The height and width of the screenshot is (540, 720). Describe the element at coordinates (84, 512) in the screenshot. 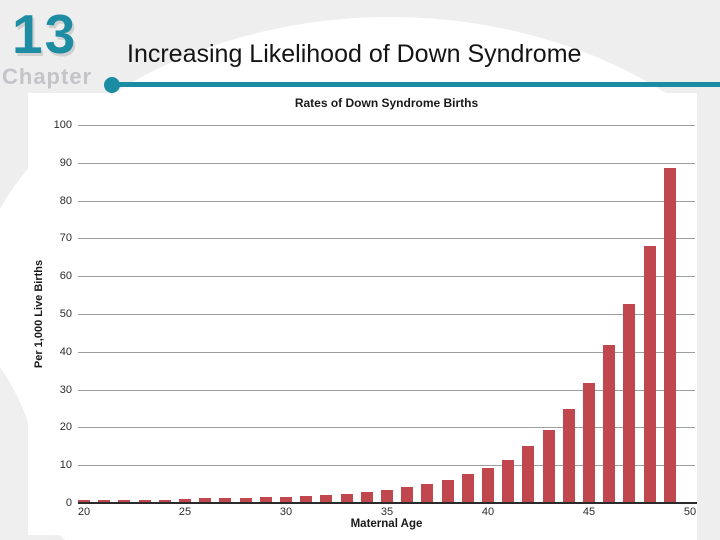

I see `x-tick-label: 20` at that location.